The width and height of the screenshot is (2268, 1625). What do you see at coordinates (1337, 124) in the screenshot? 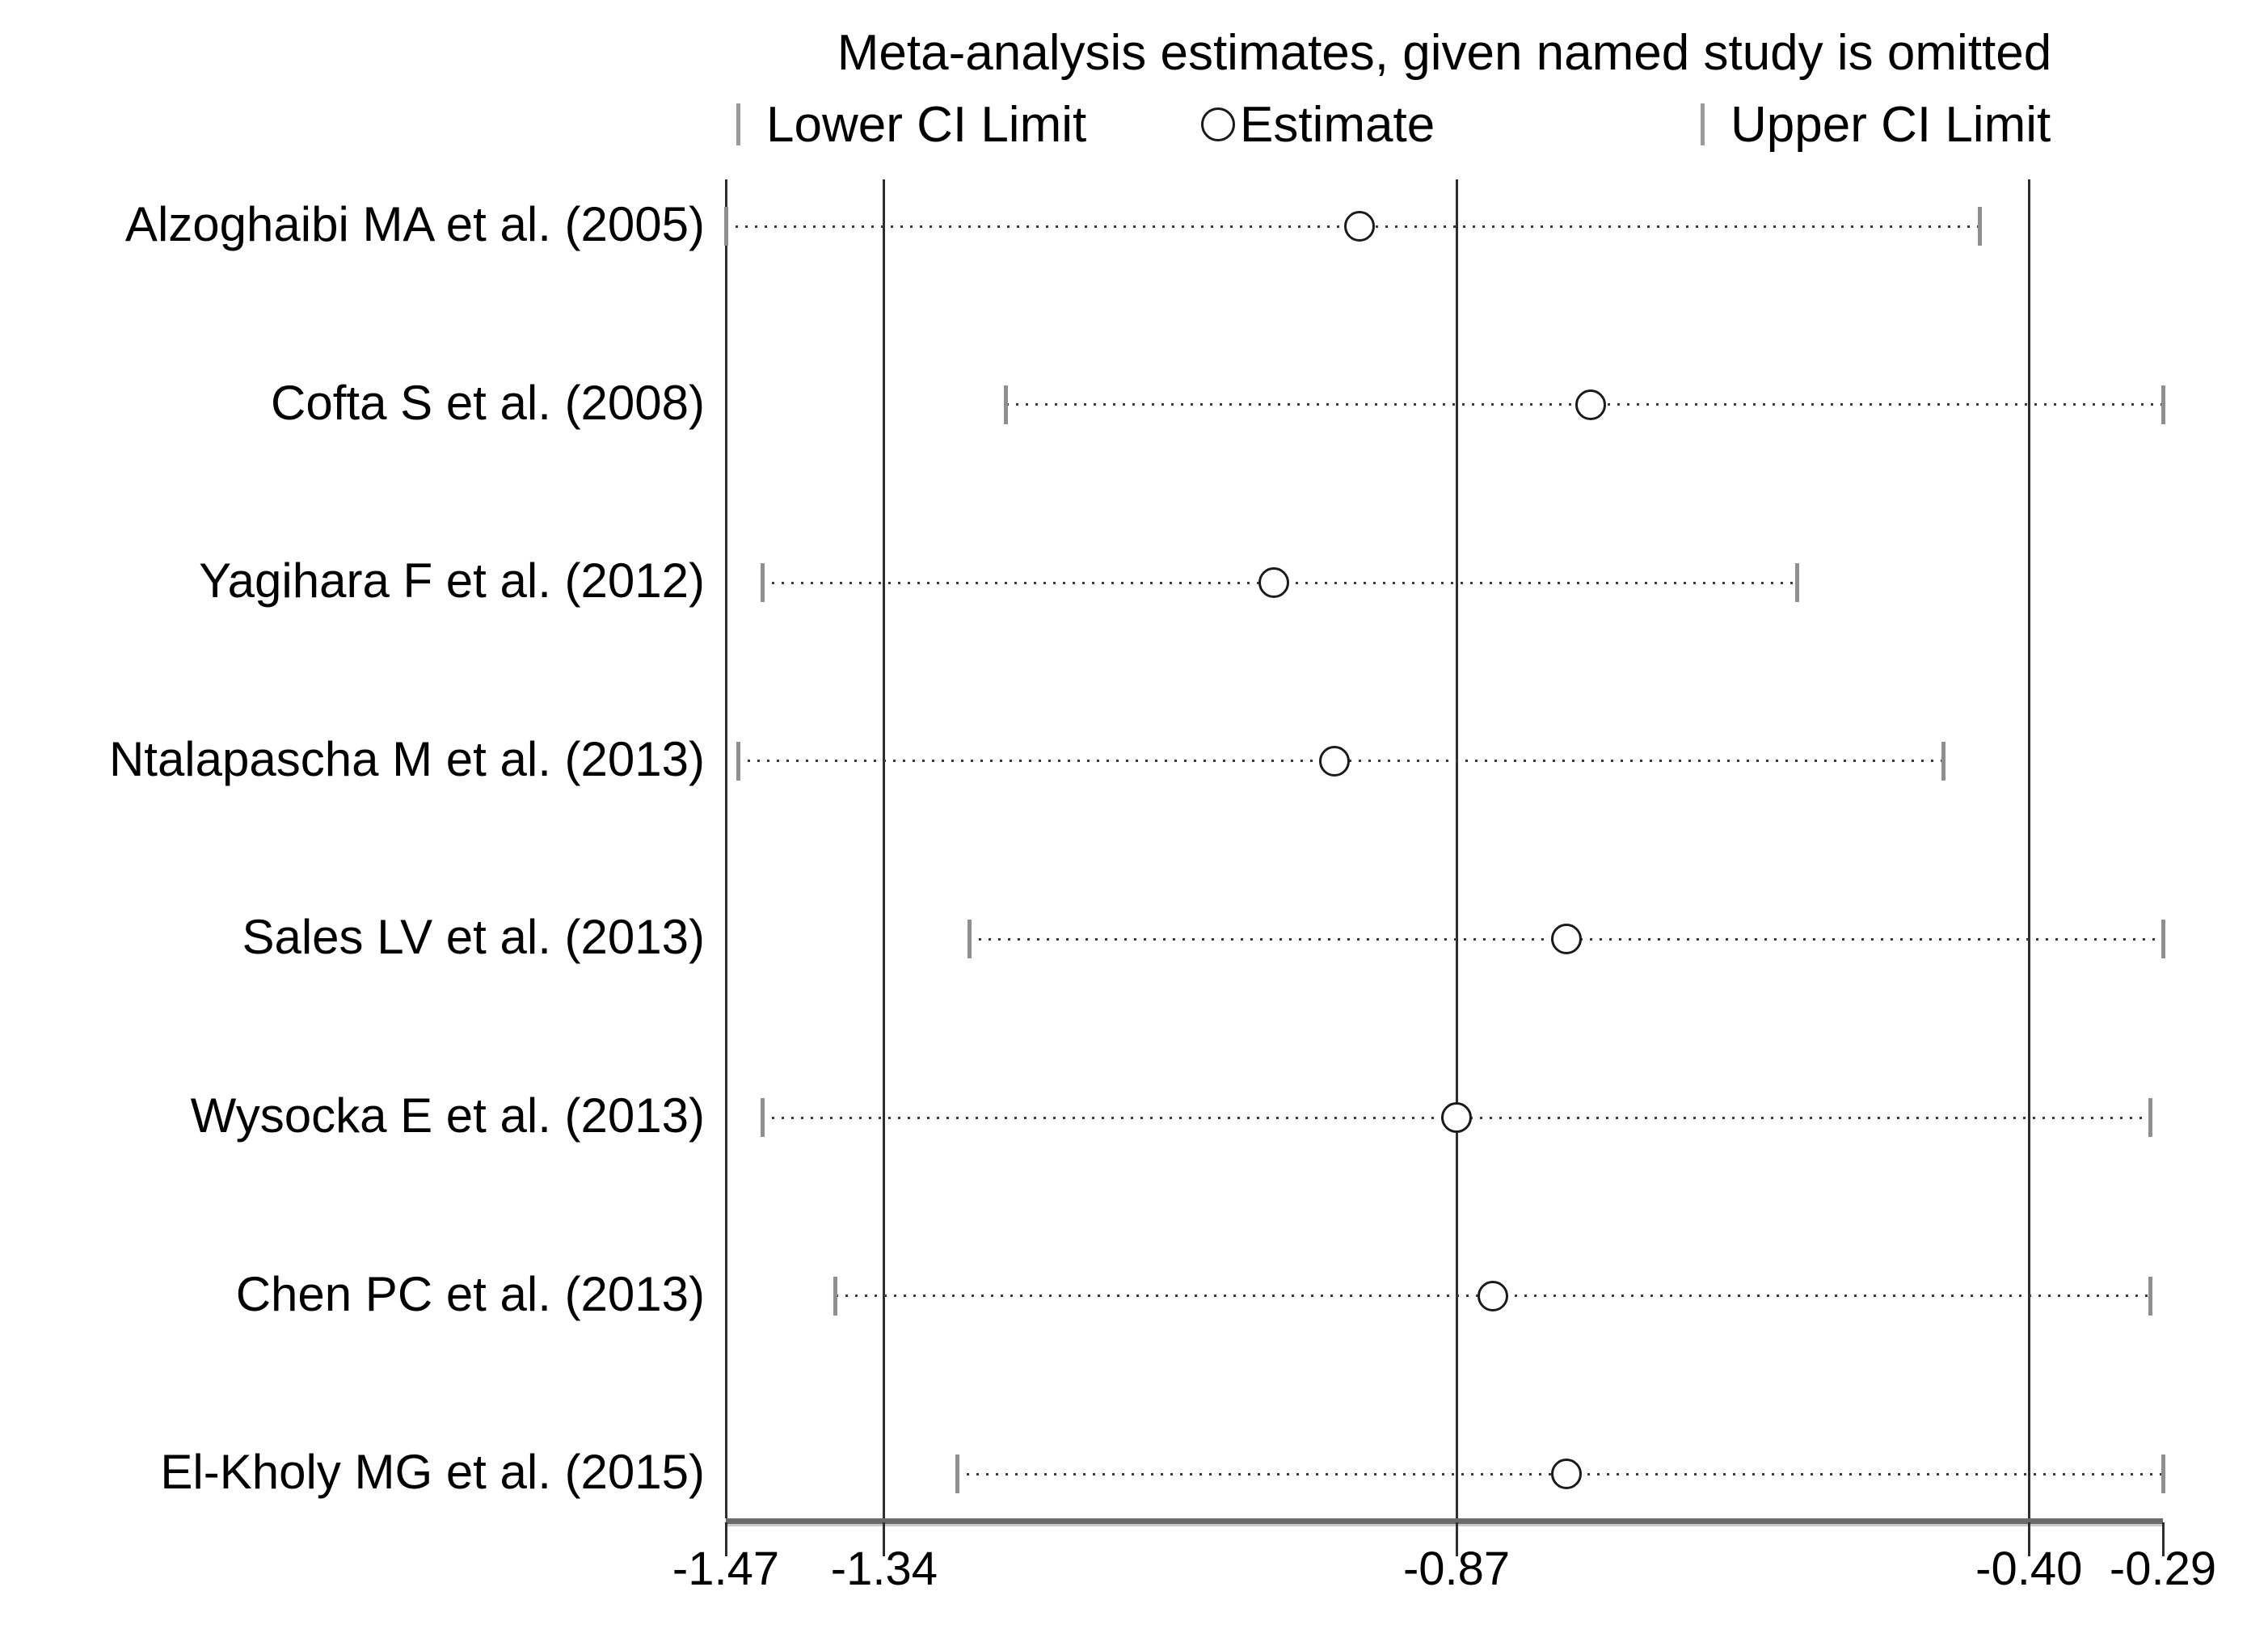
I see `legend-estimate-label: Estimate` at bounding box center [1337, 124].